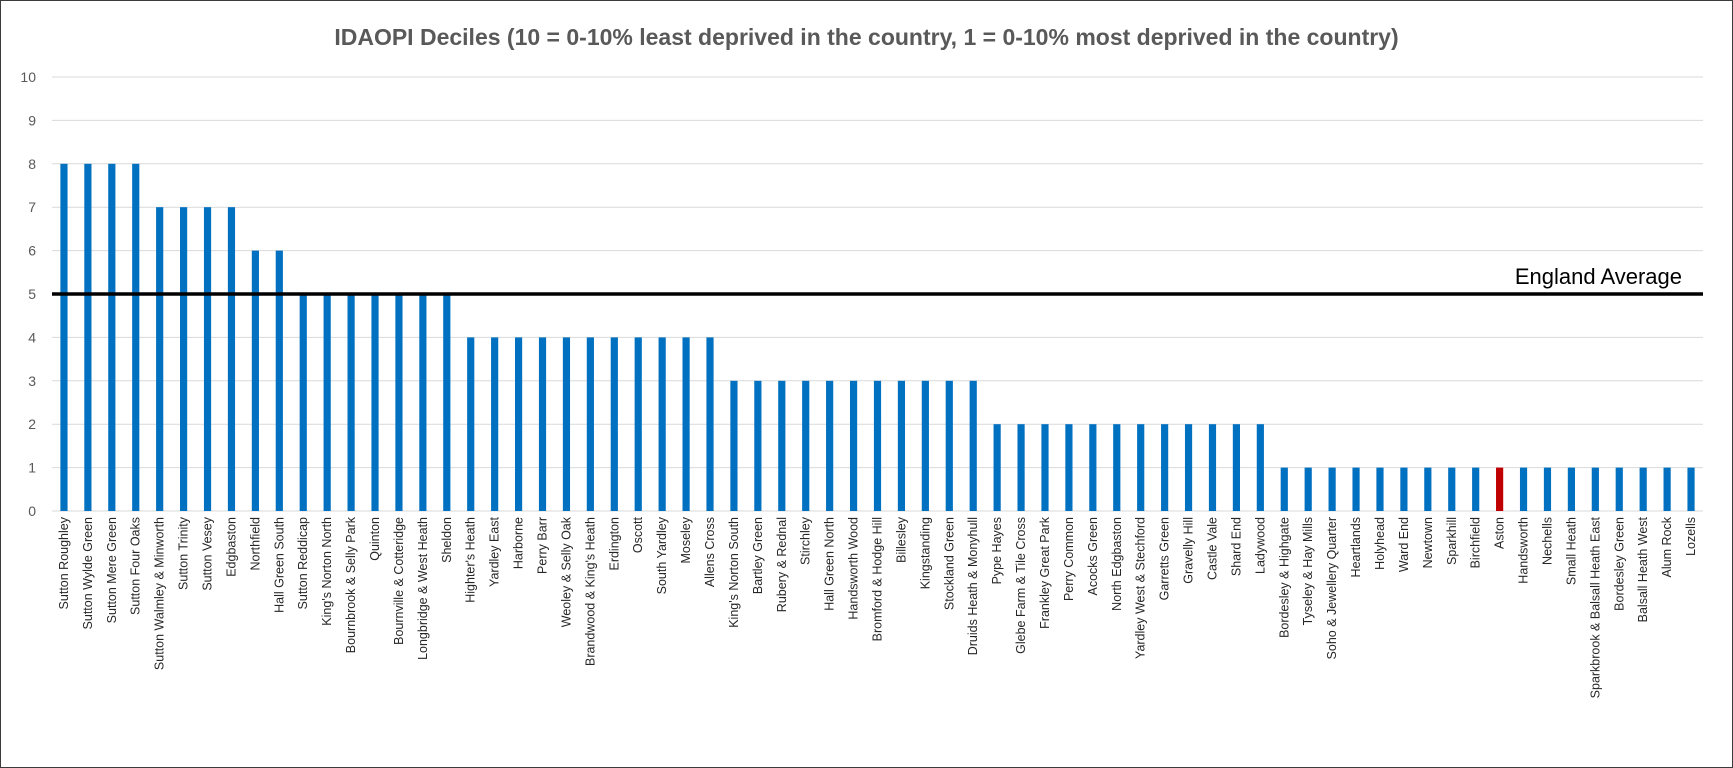 The width and height of the screenshot is (1733, 768). What do you see at coordinates (973, 586) in the screenshot?
I see `x-category-label: Druids Heath & Monyhull` at bounding box center [973, 586].